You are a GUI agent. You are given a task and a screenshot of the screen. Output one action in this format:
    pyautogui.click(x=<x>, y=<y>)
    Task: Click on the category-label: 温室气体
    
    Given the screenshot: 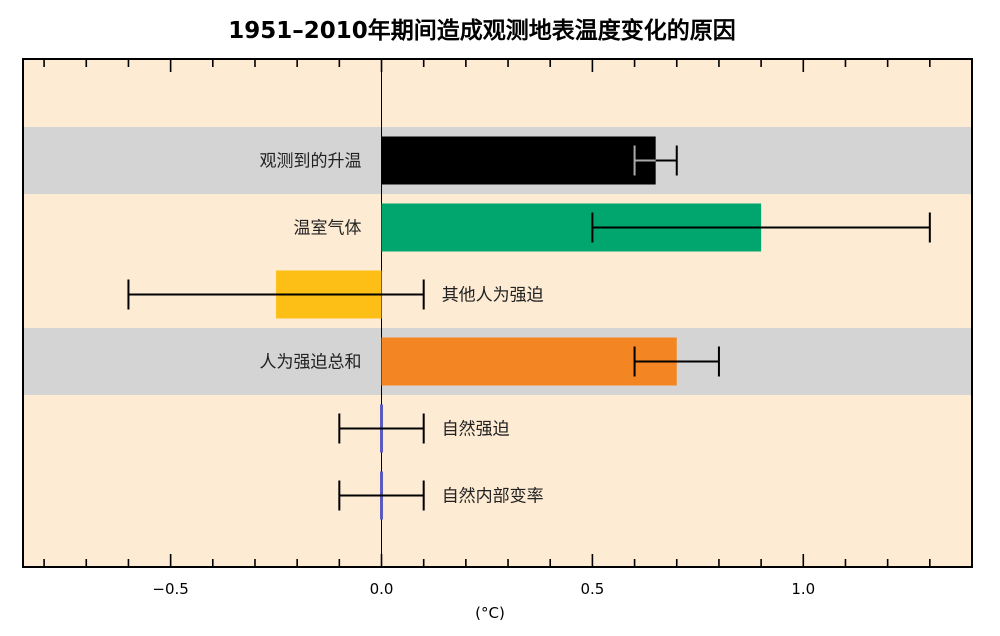 What is the action you would take?
    pyautogui.click(x=328, y=229)
    